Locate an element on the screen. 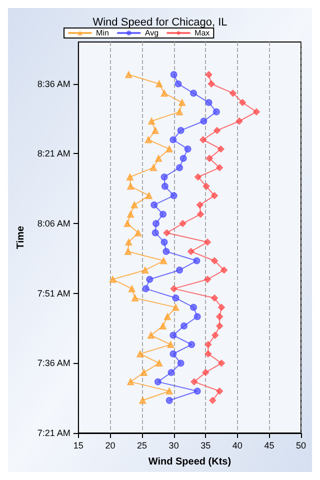 Image resolution: width=320 pixels, height=480 pixels. x-tick-label: 50 is located at coordinates (301, 445).